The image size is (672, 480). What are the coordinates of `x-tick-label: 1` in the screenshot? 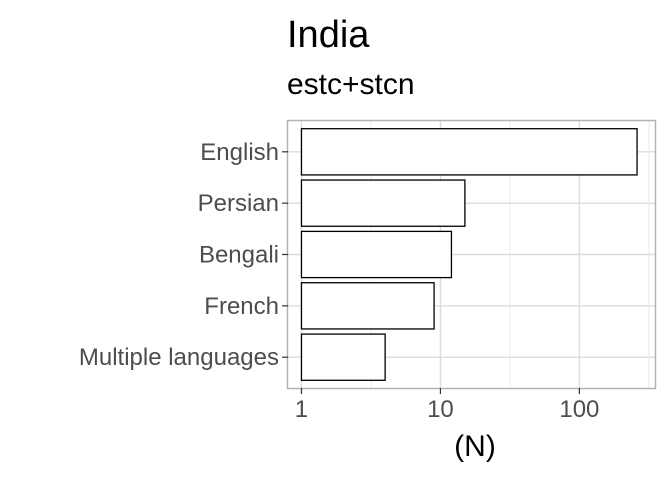 It's located at (301, 409).